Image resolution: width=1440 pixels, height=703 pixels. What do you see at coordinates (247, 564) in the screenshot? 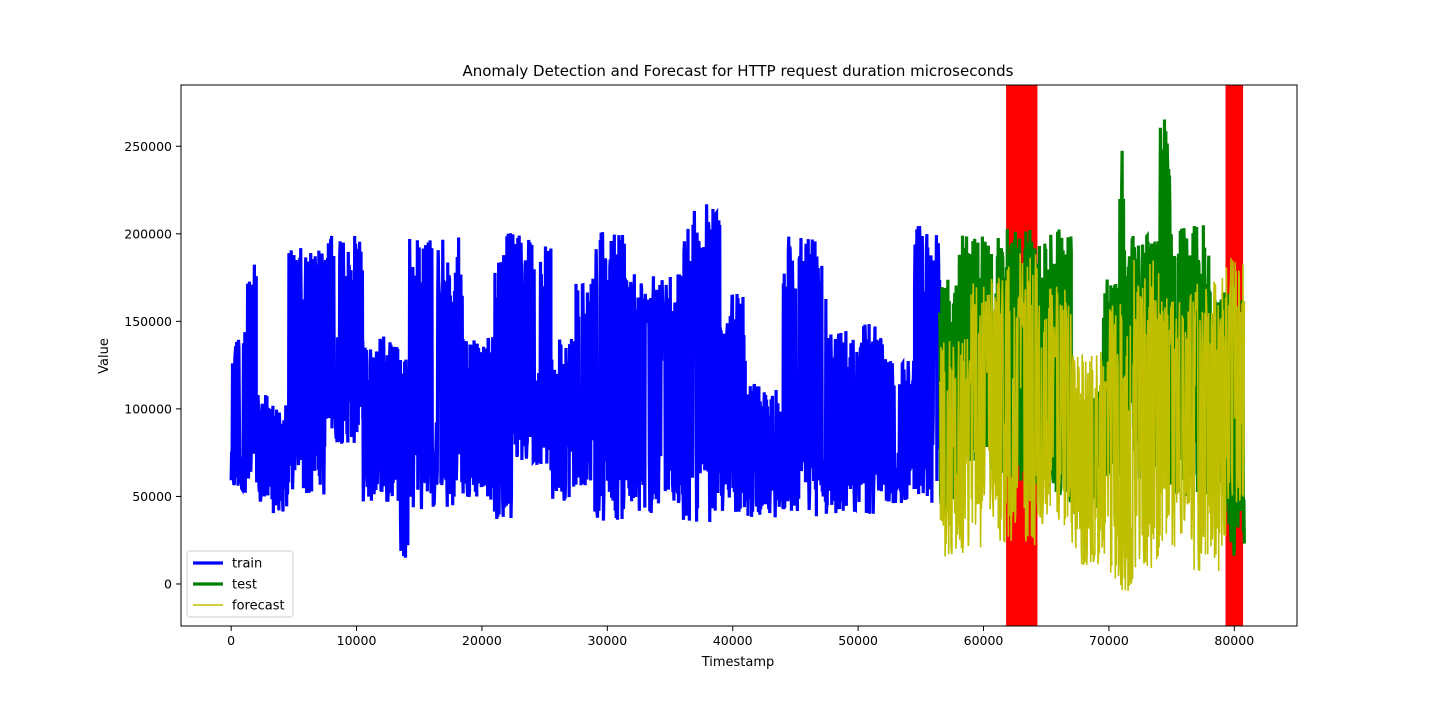
I see `legend-label-train: train` at bounding box center [247, 564].